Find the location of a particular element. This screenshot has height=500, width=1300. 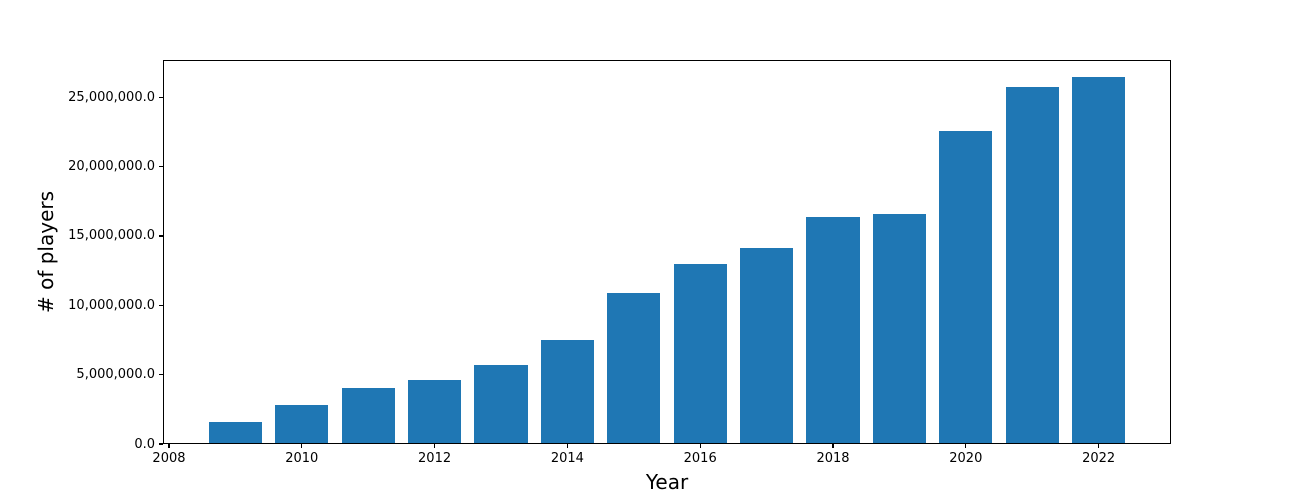

x-tick-label: 2008 is located at coordinates (169, 458).